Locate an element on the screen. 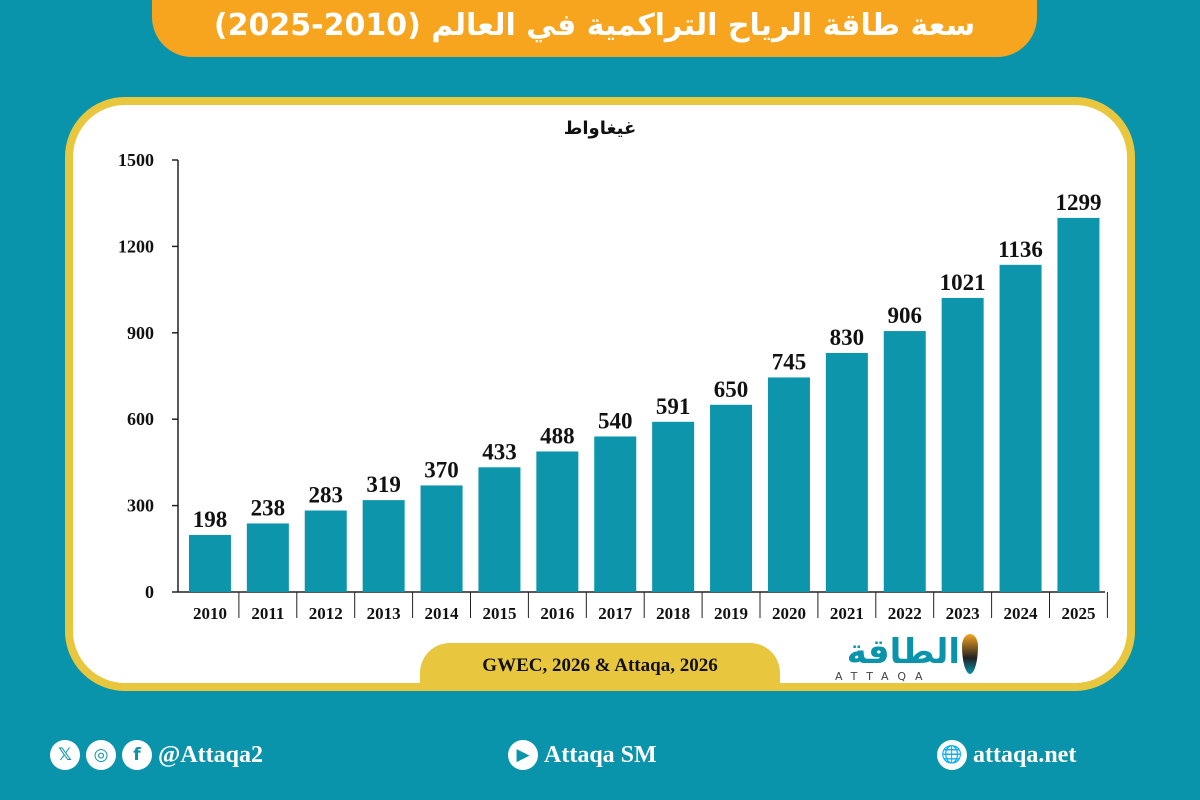  x-tick-label: 2015 is located at coordinates (499, 613).